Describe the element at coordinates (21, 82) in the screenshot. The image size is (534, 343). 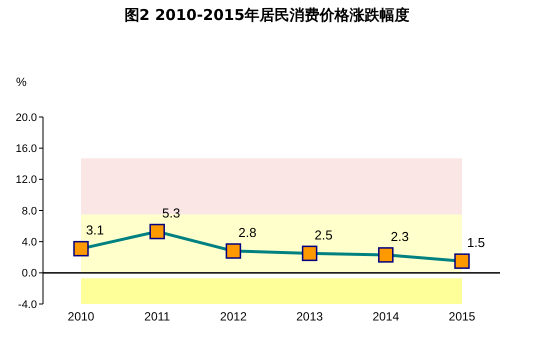
I see `y-axis-title: %` at that location.